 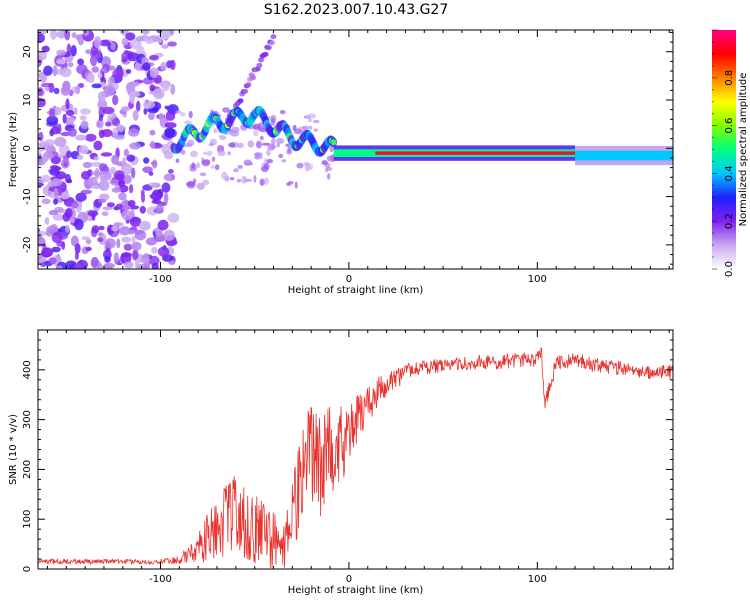 What do you see at coordinates (729, 78) in the screenshot?
I see `colorbar-tick-label: 0.8` at bounding box center [729, 78].